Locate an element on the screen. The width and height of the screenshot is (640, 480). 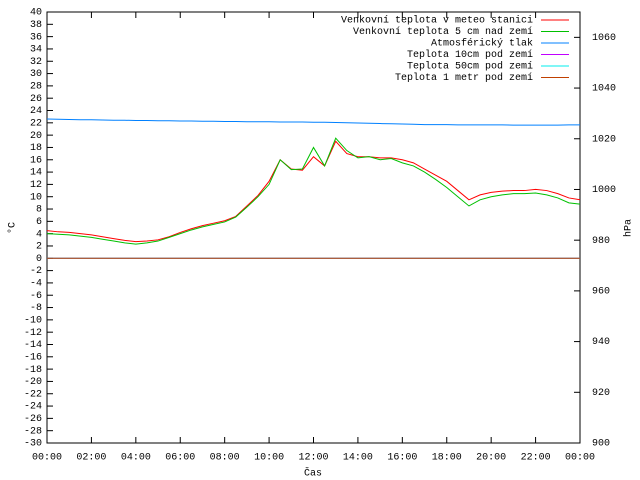
y-tick-label: 12 is located at coordinates (36, 185).